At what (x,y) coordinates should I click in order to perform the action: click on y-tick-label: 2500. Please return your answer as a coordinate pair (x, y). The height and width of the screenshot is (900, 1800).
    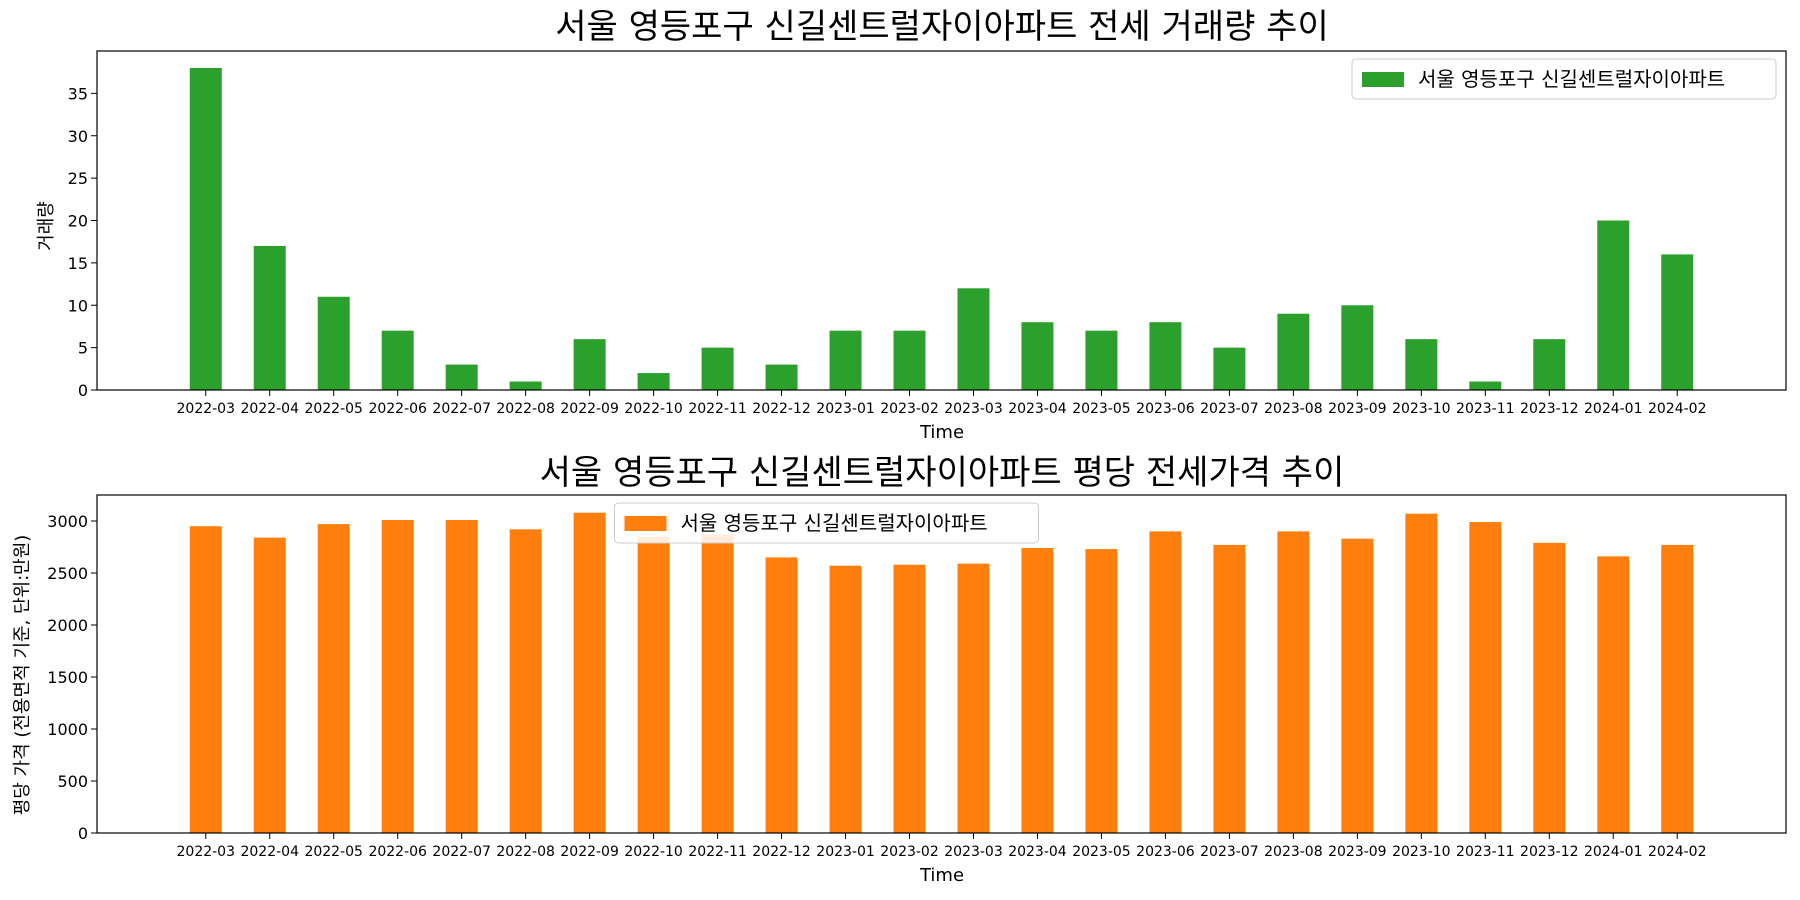
    Looking at the image, I should click on (67, 573).